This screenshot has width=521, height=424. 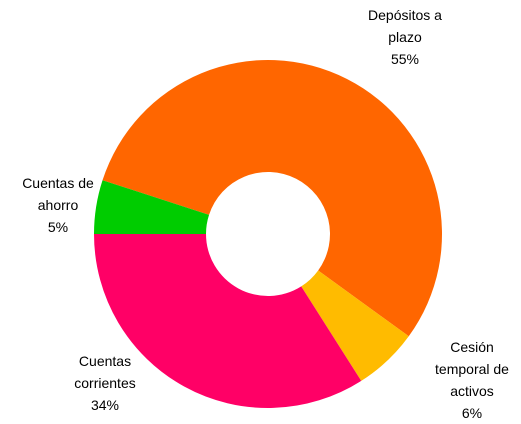 What do you see at coordinates (104, 372) in the screenshot?
I see `slice-label: Cuentas corrientes` at bounding box center [104, 372].